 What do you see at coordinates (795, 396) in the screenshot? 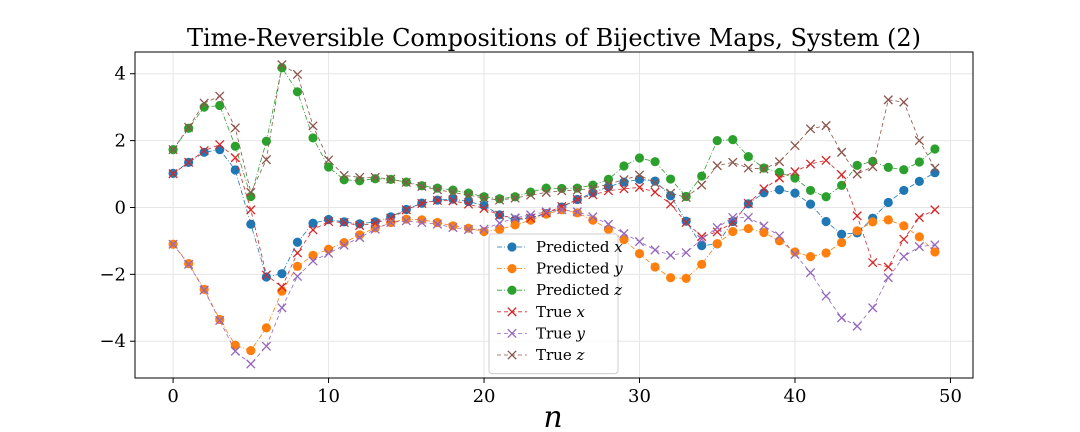
I see `x-tick-label: 40` at bounding box center [795, 396].